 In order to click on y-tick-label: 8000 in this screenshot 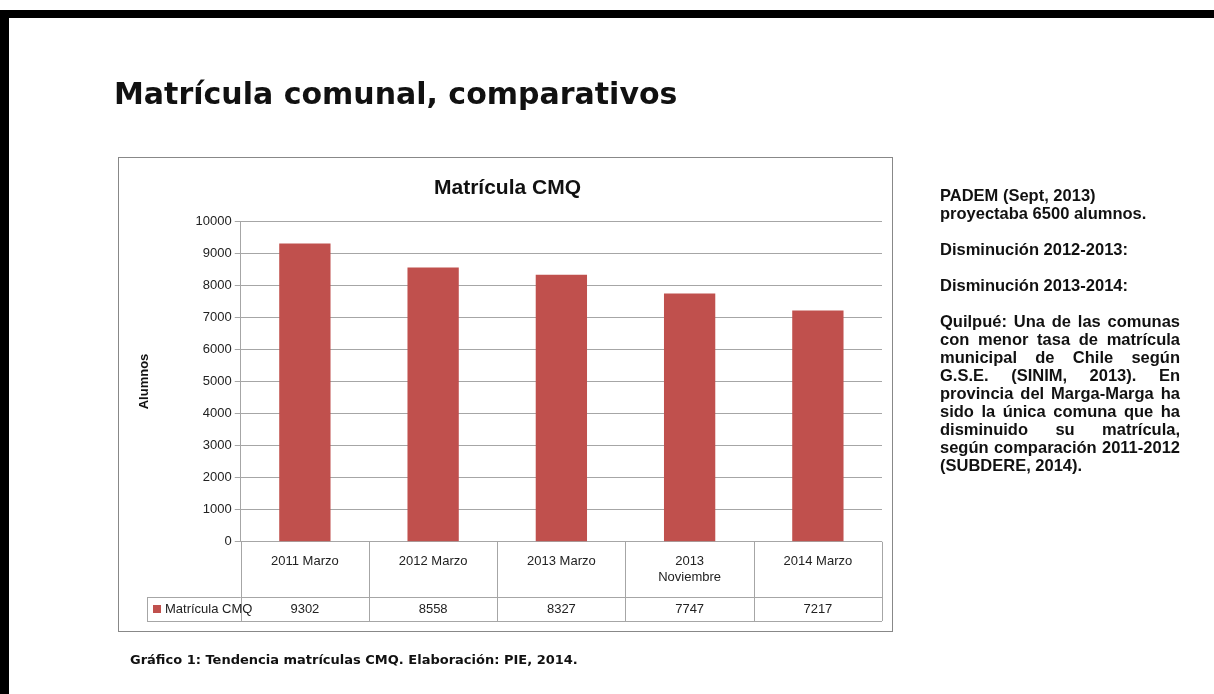, I will do `click(217, 284)`.